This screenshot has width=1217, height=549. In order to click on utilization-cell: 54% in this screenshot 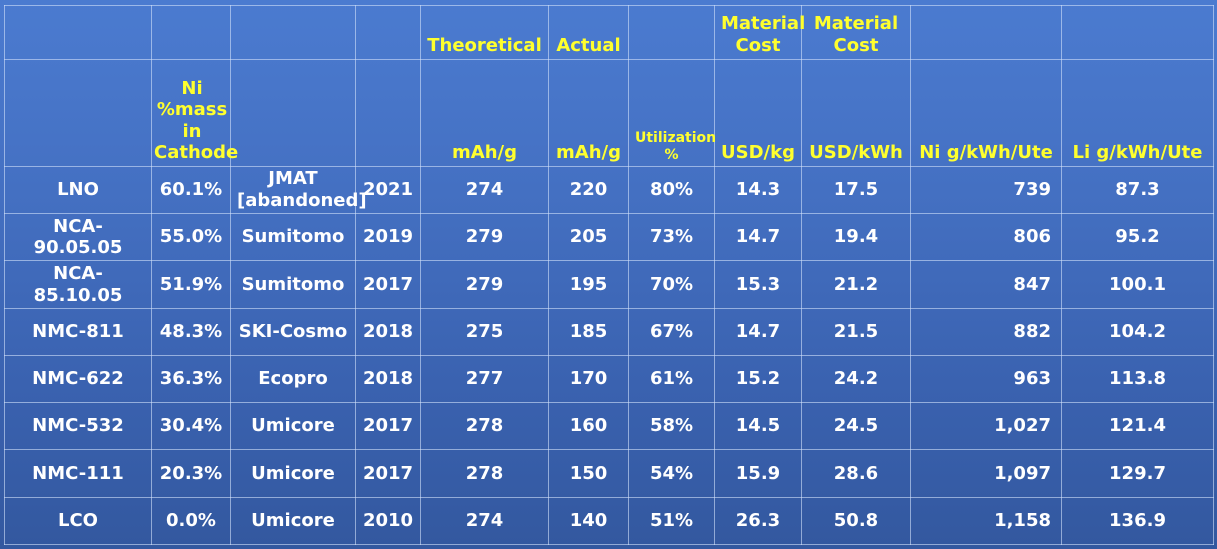, I will do `click(671, 473)`.